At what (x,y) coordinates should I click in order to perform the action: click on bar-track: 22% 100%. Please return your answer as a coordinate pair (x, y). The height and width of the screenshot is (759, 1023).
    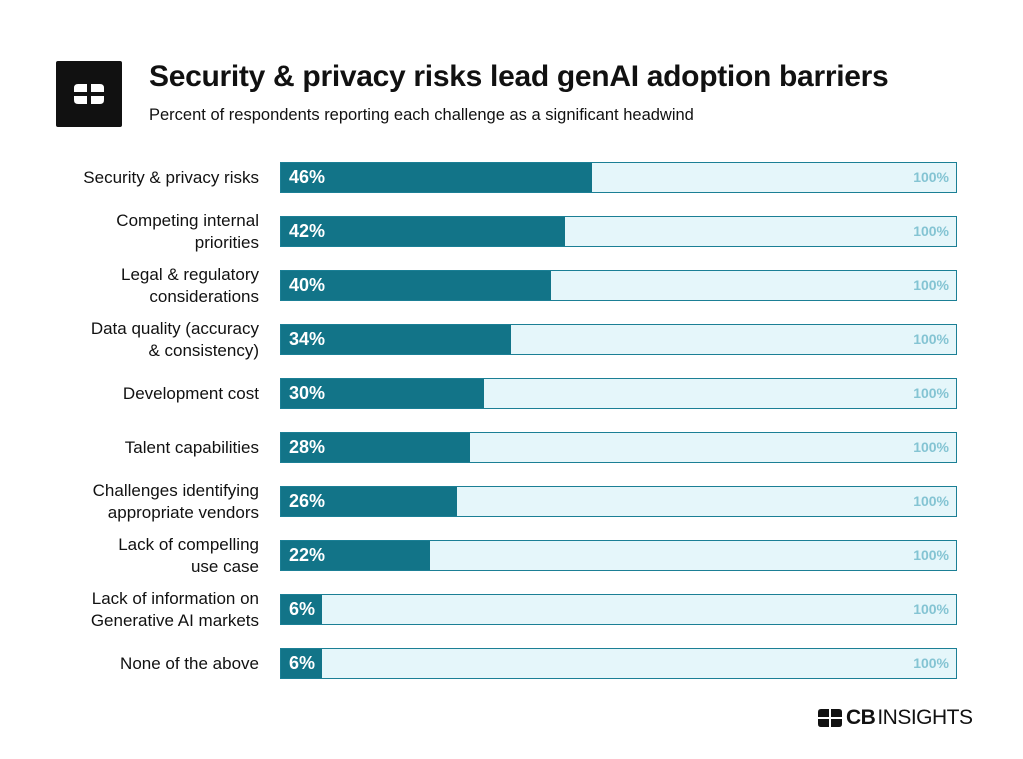
    Looking at the image, I should click on (618, 555).